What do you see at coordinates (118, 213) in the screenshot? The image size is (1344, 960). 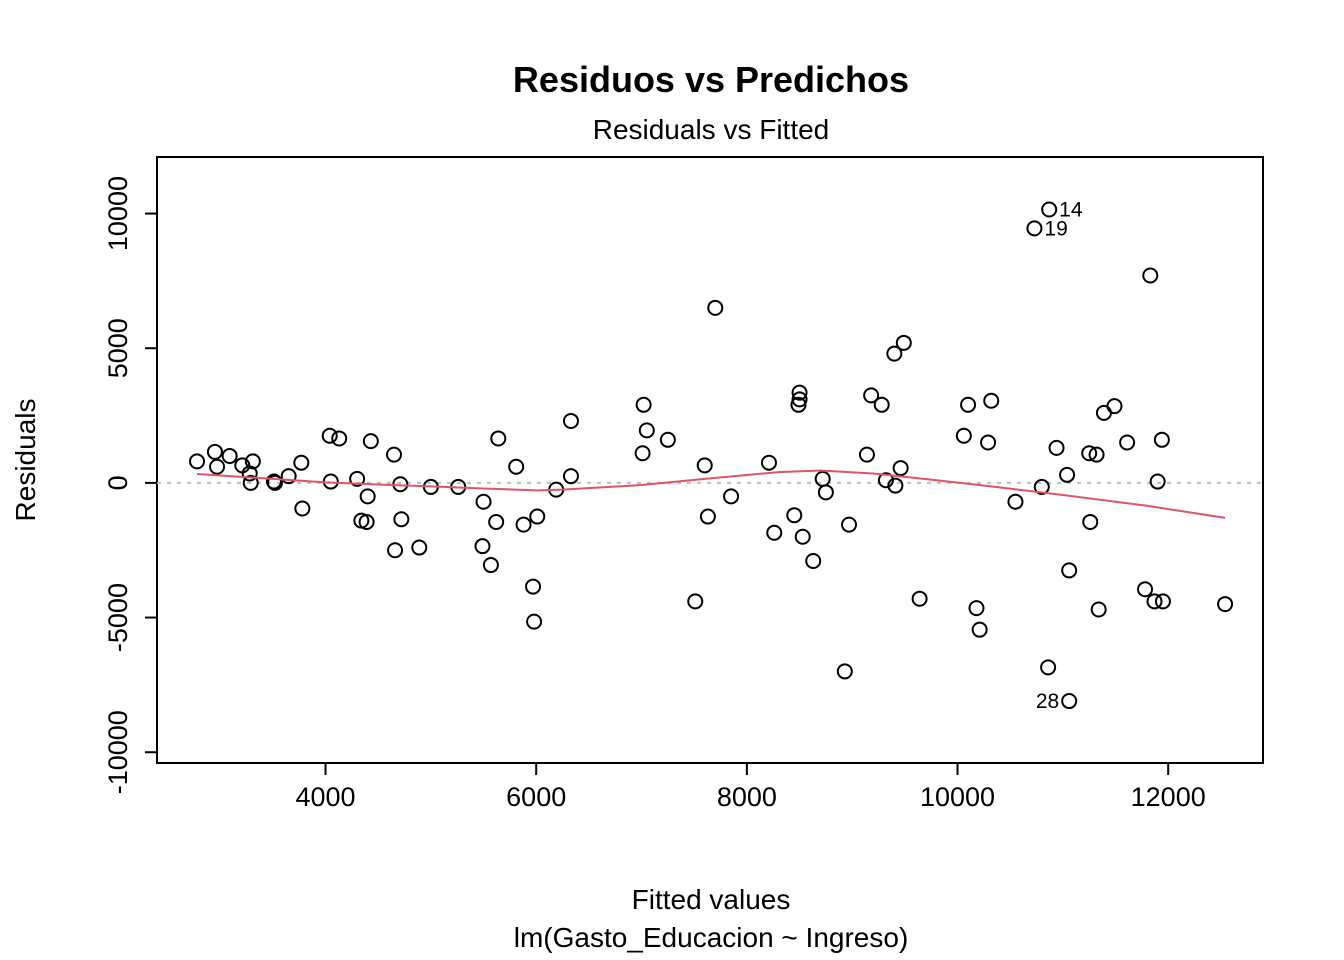 I see `y-tick-label: 10000` at bounding box center [118, 213].